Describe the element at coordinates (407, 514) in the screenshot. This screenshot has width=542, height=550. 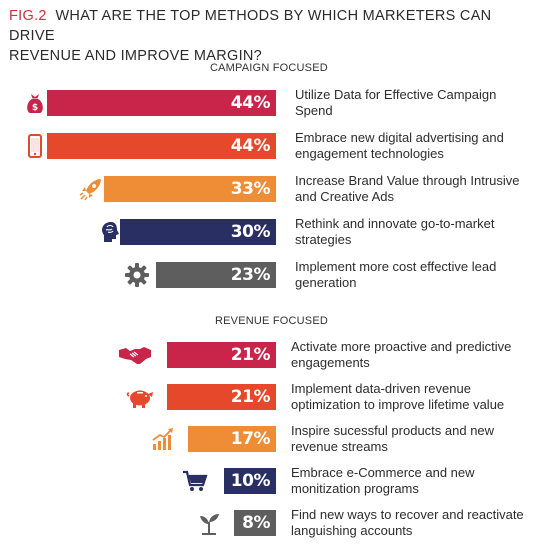
I see `category-label-line: Find new ways to recover and reactivate` at that location.